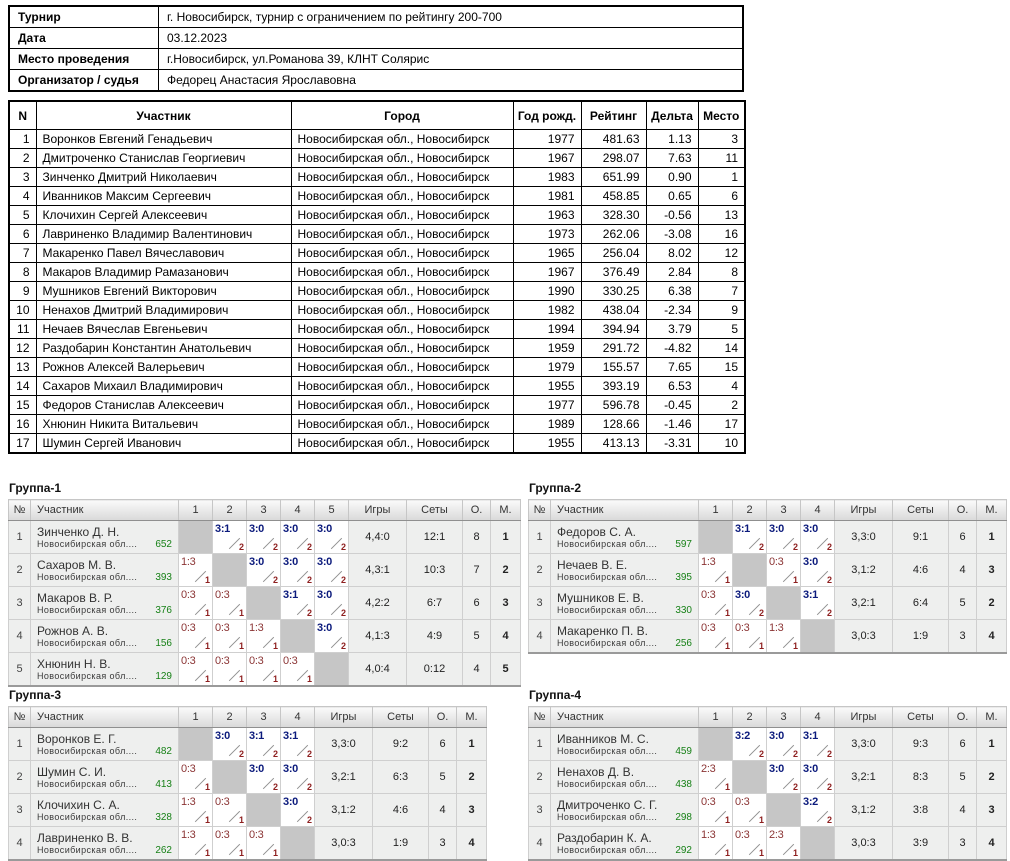  Describe the element at coordinates (83, 16) in the screenshot. I see `info-label: Турнир` at that location.